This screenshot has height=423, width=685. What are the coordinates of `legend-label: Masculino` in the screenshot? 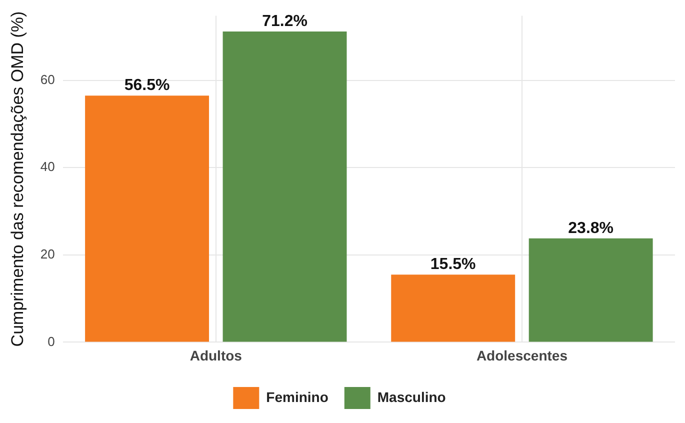 It's located at (411, 396).